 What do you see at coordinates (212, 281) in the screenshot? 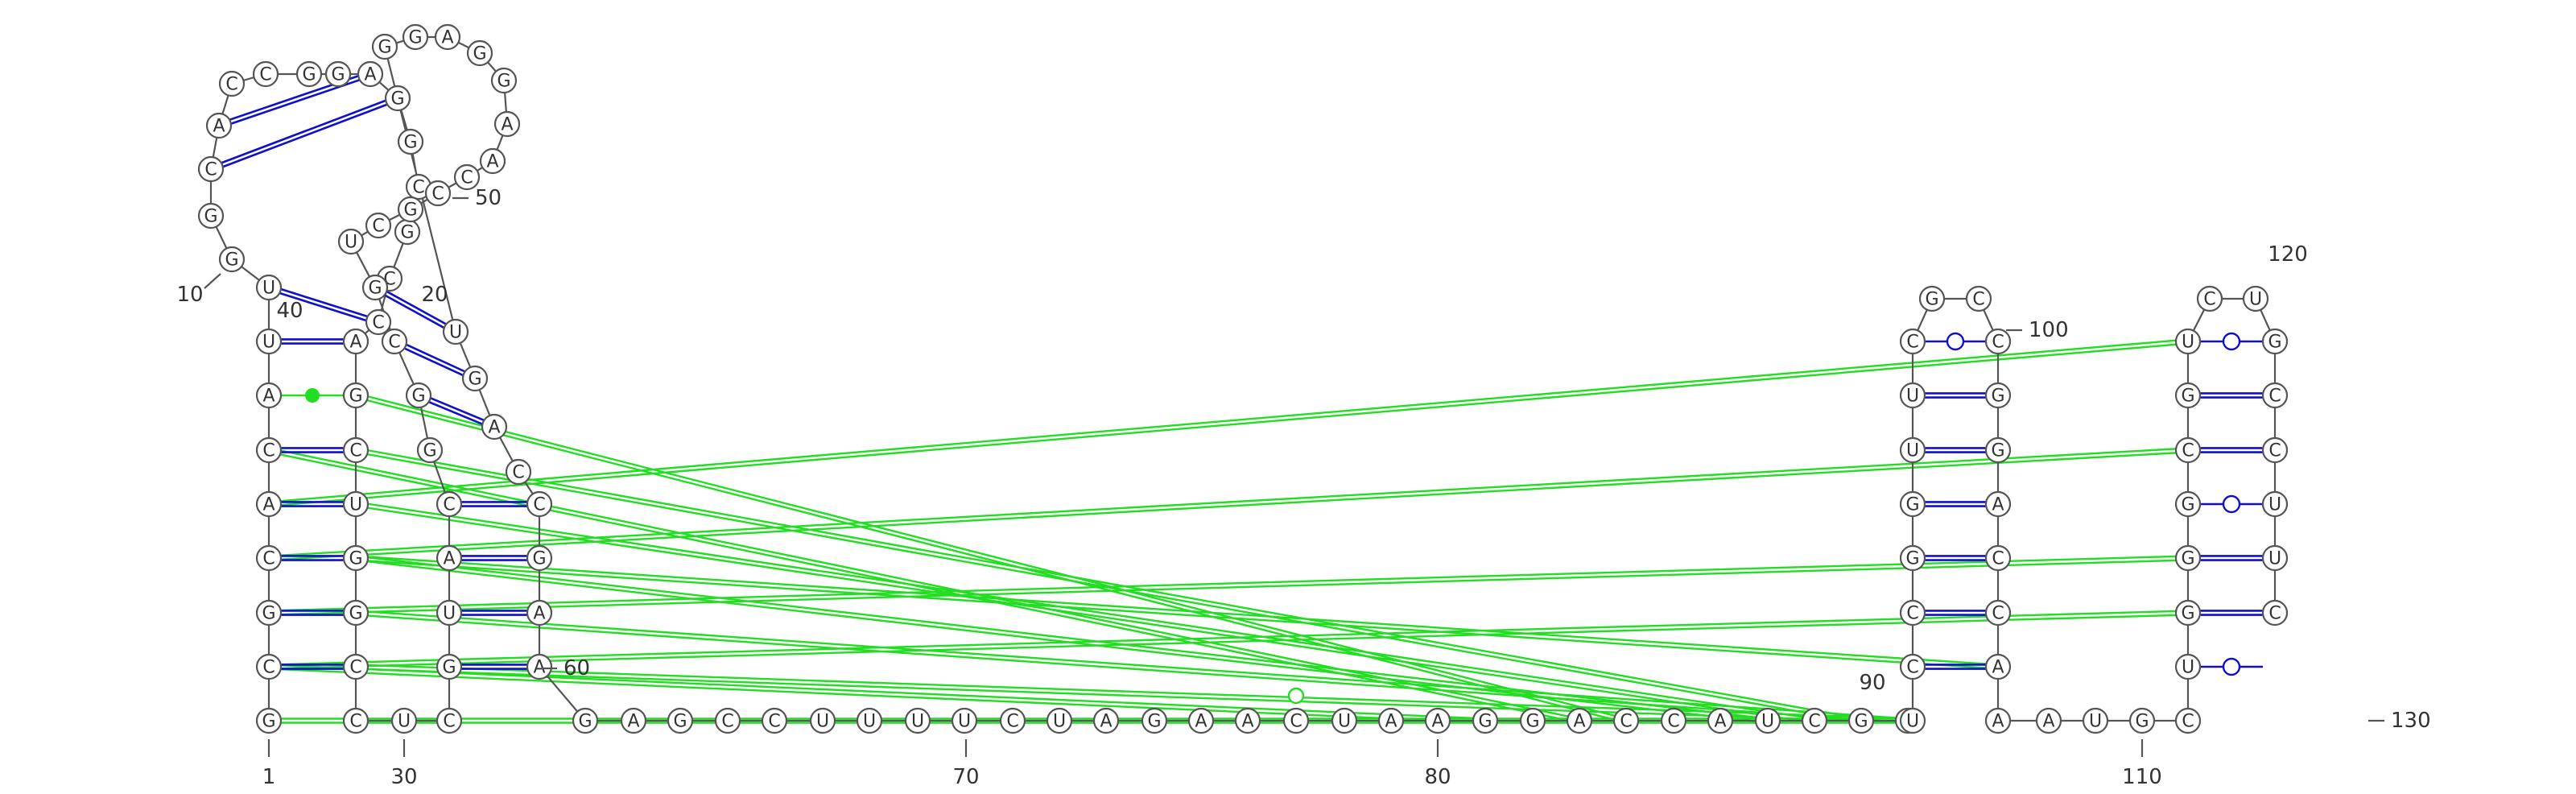
I see `position-tick` at bounding box center [212, 281].